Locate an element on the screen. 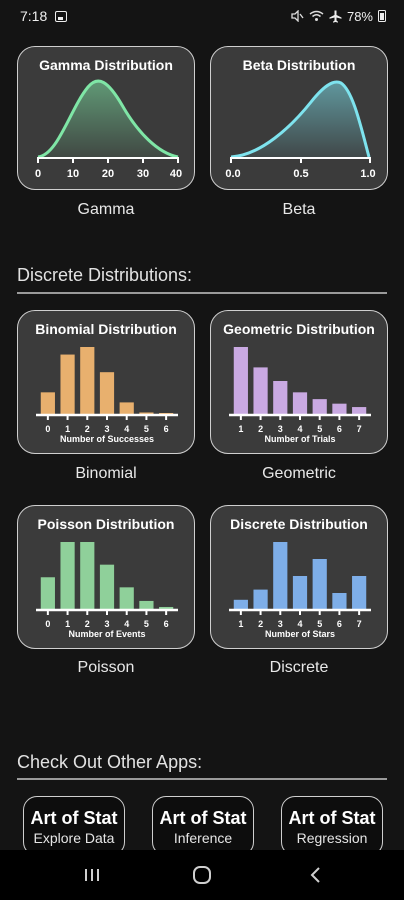  card-title: Beta Distribution is located at coordinates (299, 65).